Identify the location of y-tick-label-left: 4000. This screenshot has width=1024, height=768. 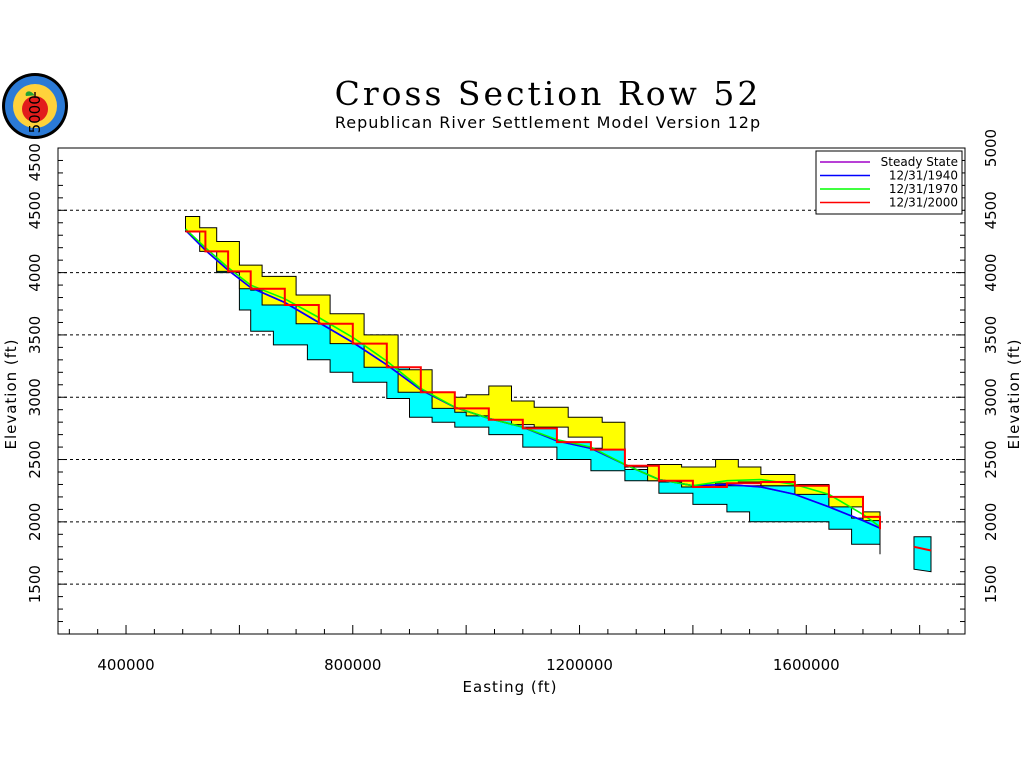
(35, 273).